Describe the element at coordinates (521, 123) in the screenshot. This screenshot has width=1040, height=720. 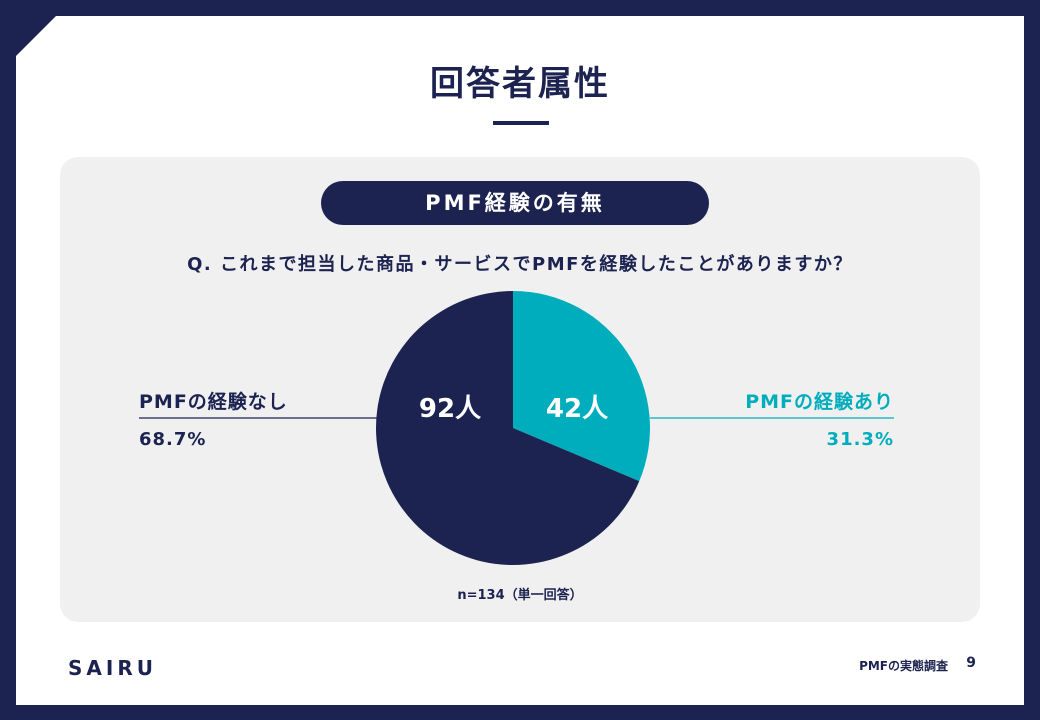
I see `title-underline` at that location.